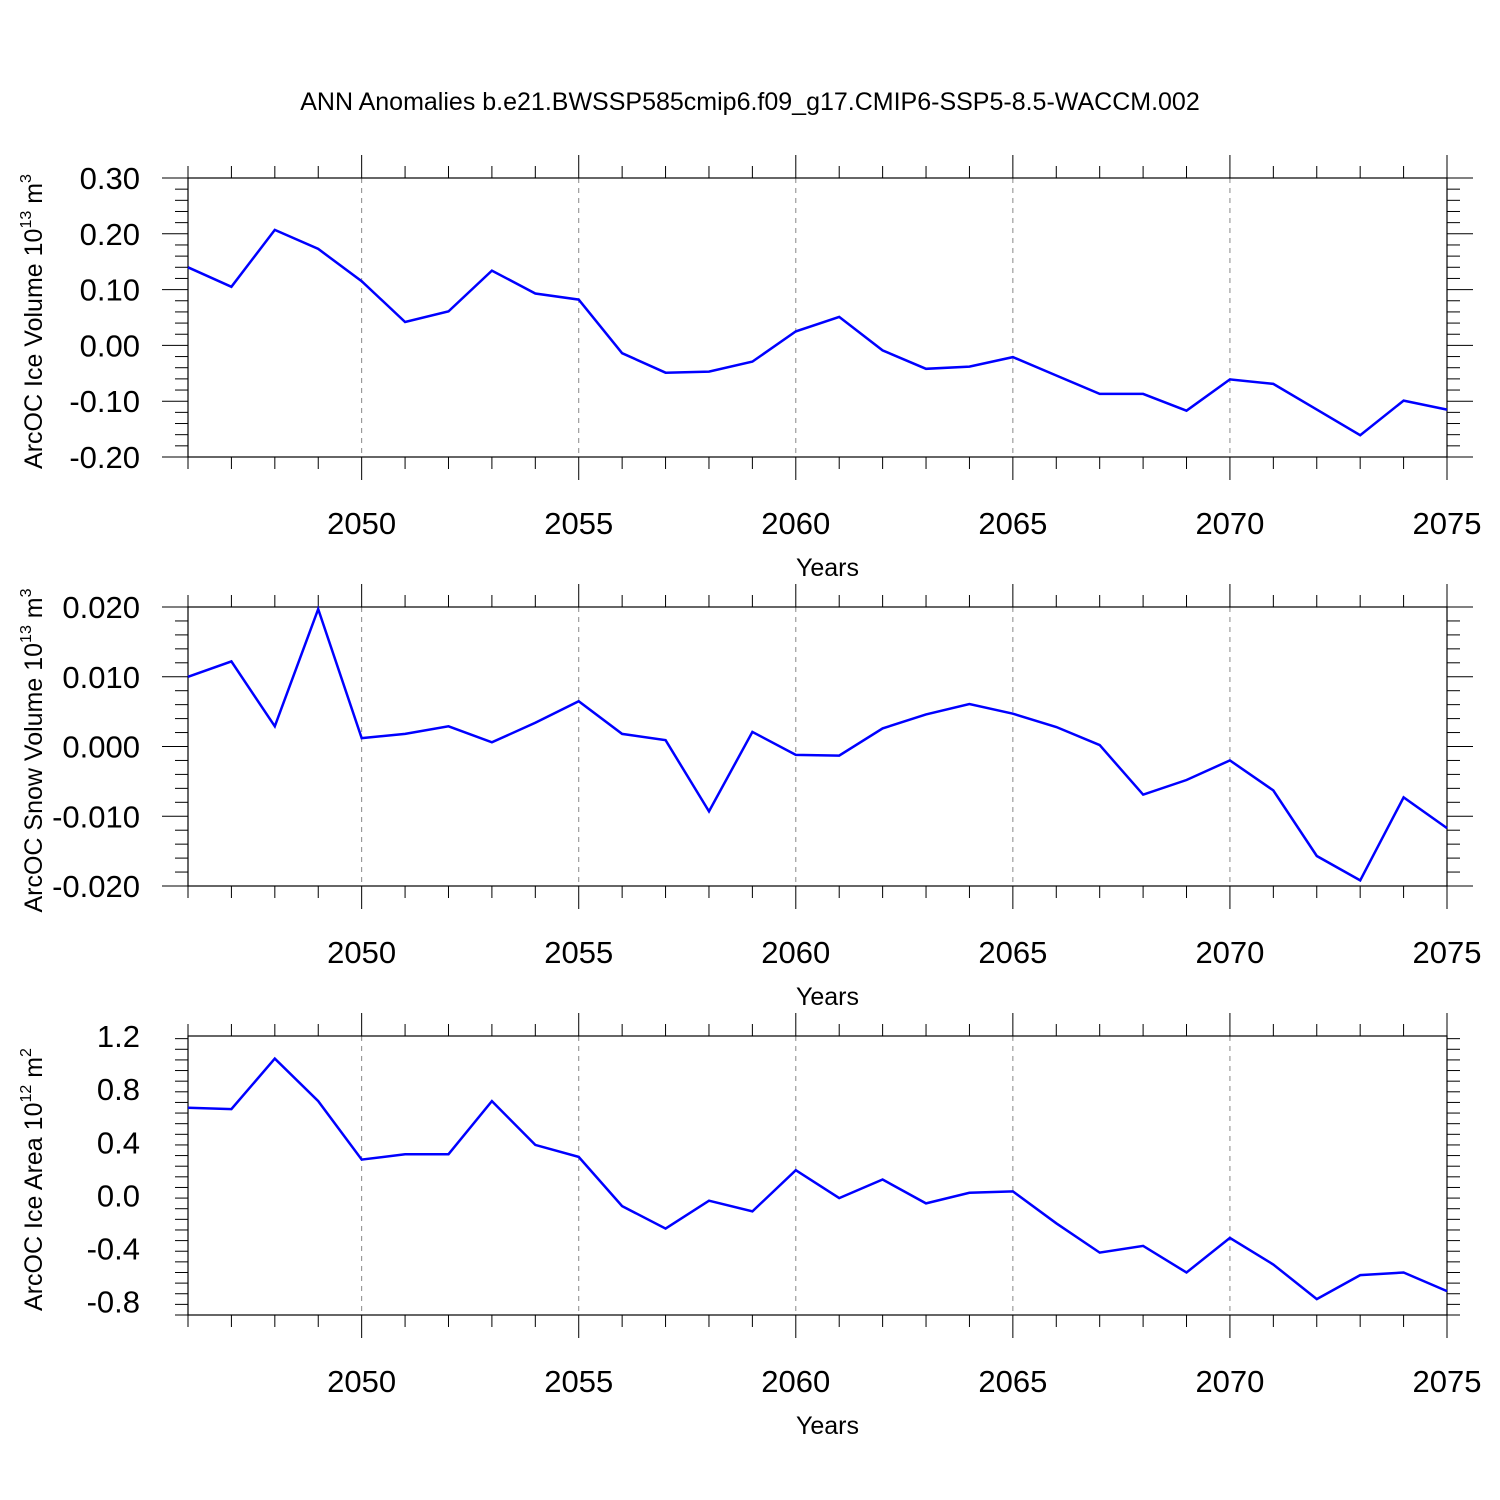 This screenshot has width=1500, height=1500. I want to click on y-tick-label: 0.30, so click(110, 178).